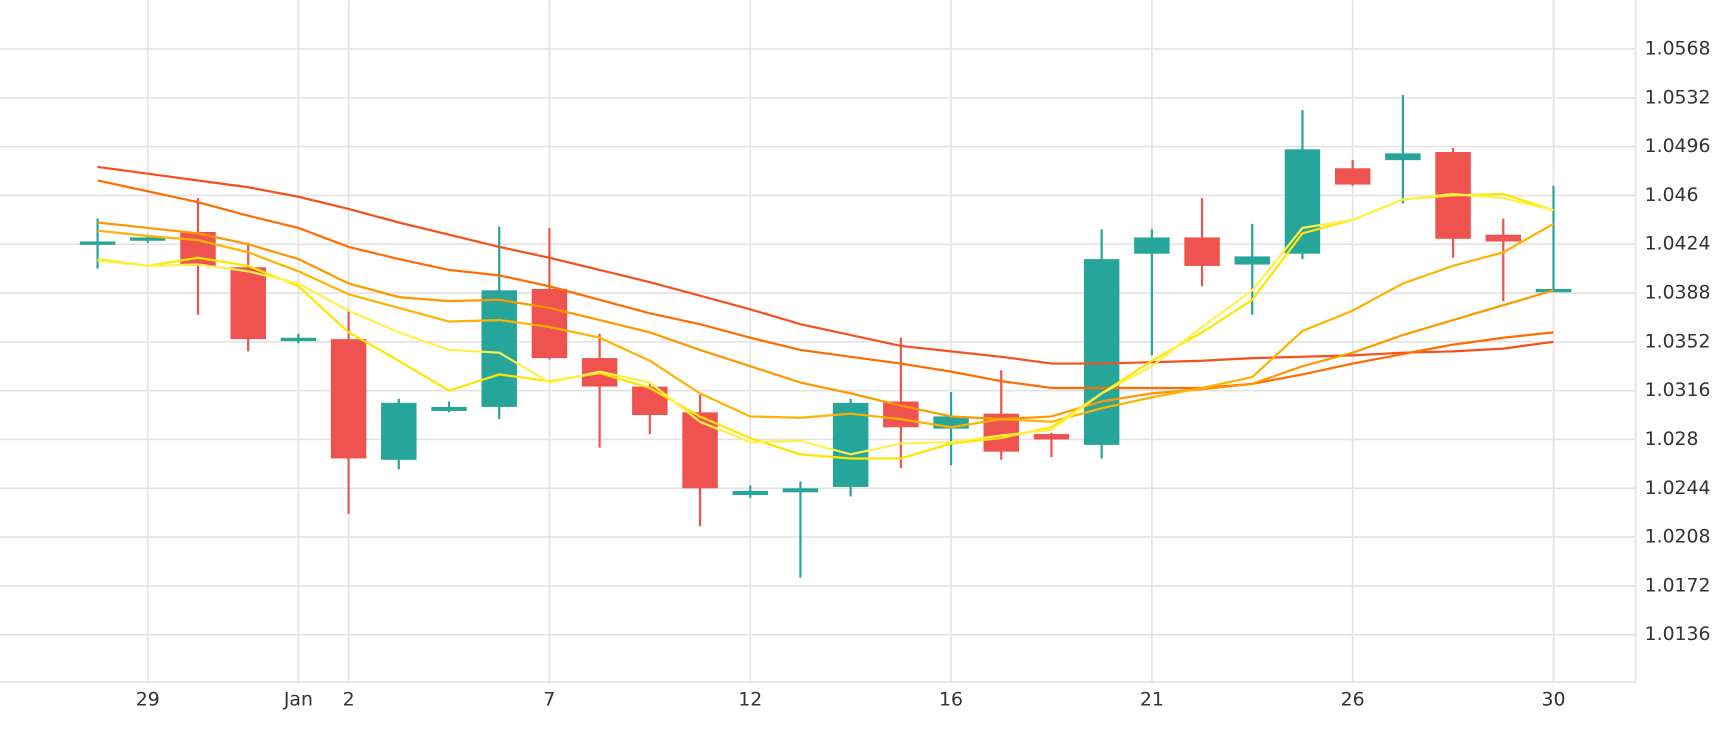 The height and width of the screenshot is (730, 1730). I want to click on x-tick-label: 30, so click(1553, 699).